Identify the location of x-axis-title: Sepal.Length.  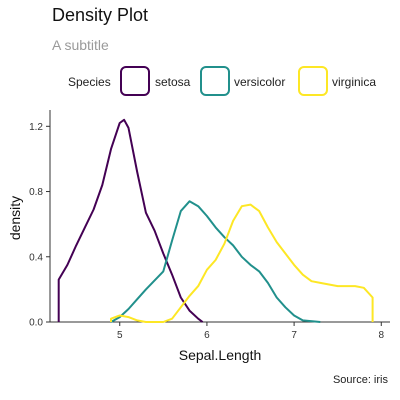
(220, 355).